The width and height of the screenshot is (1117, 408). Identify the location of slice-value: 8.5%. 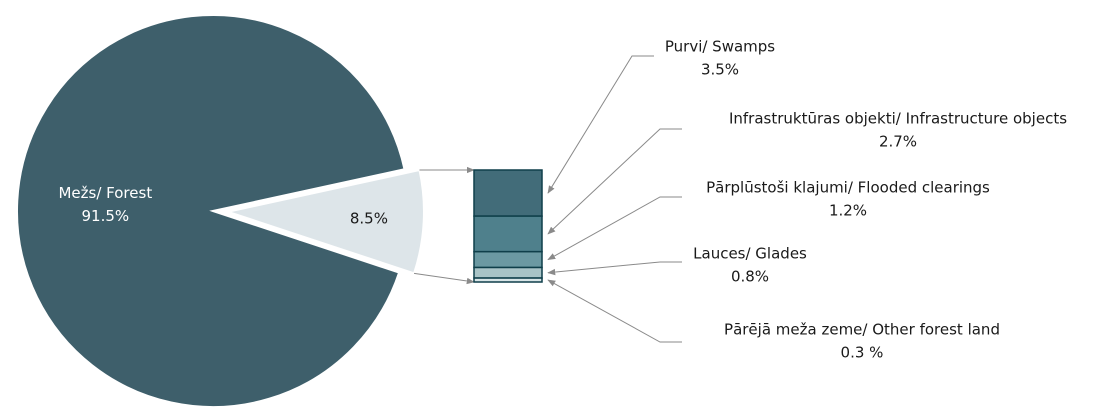
(369, 219).